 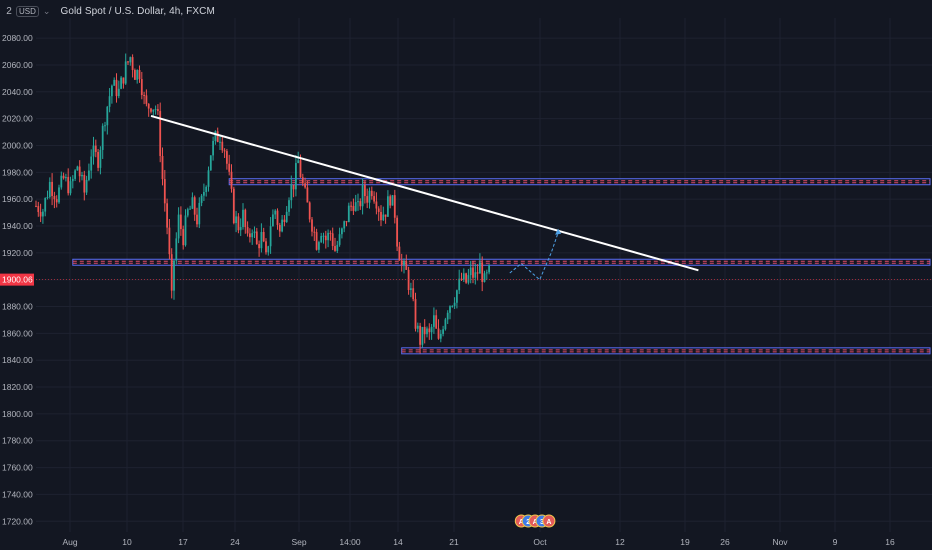 I want to click on y-tick-label: 1960.00, so click(x=17, y=199).